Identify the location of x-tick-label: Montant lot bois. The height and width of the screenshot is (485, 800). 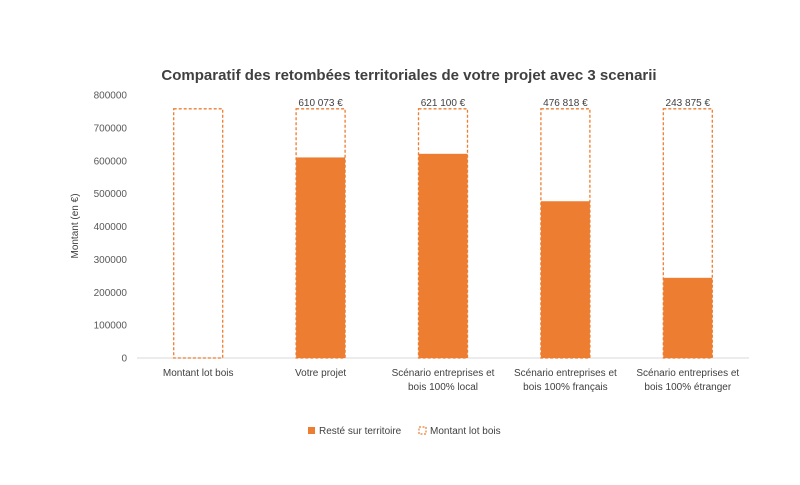
(198, 373).